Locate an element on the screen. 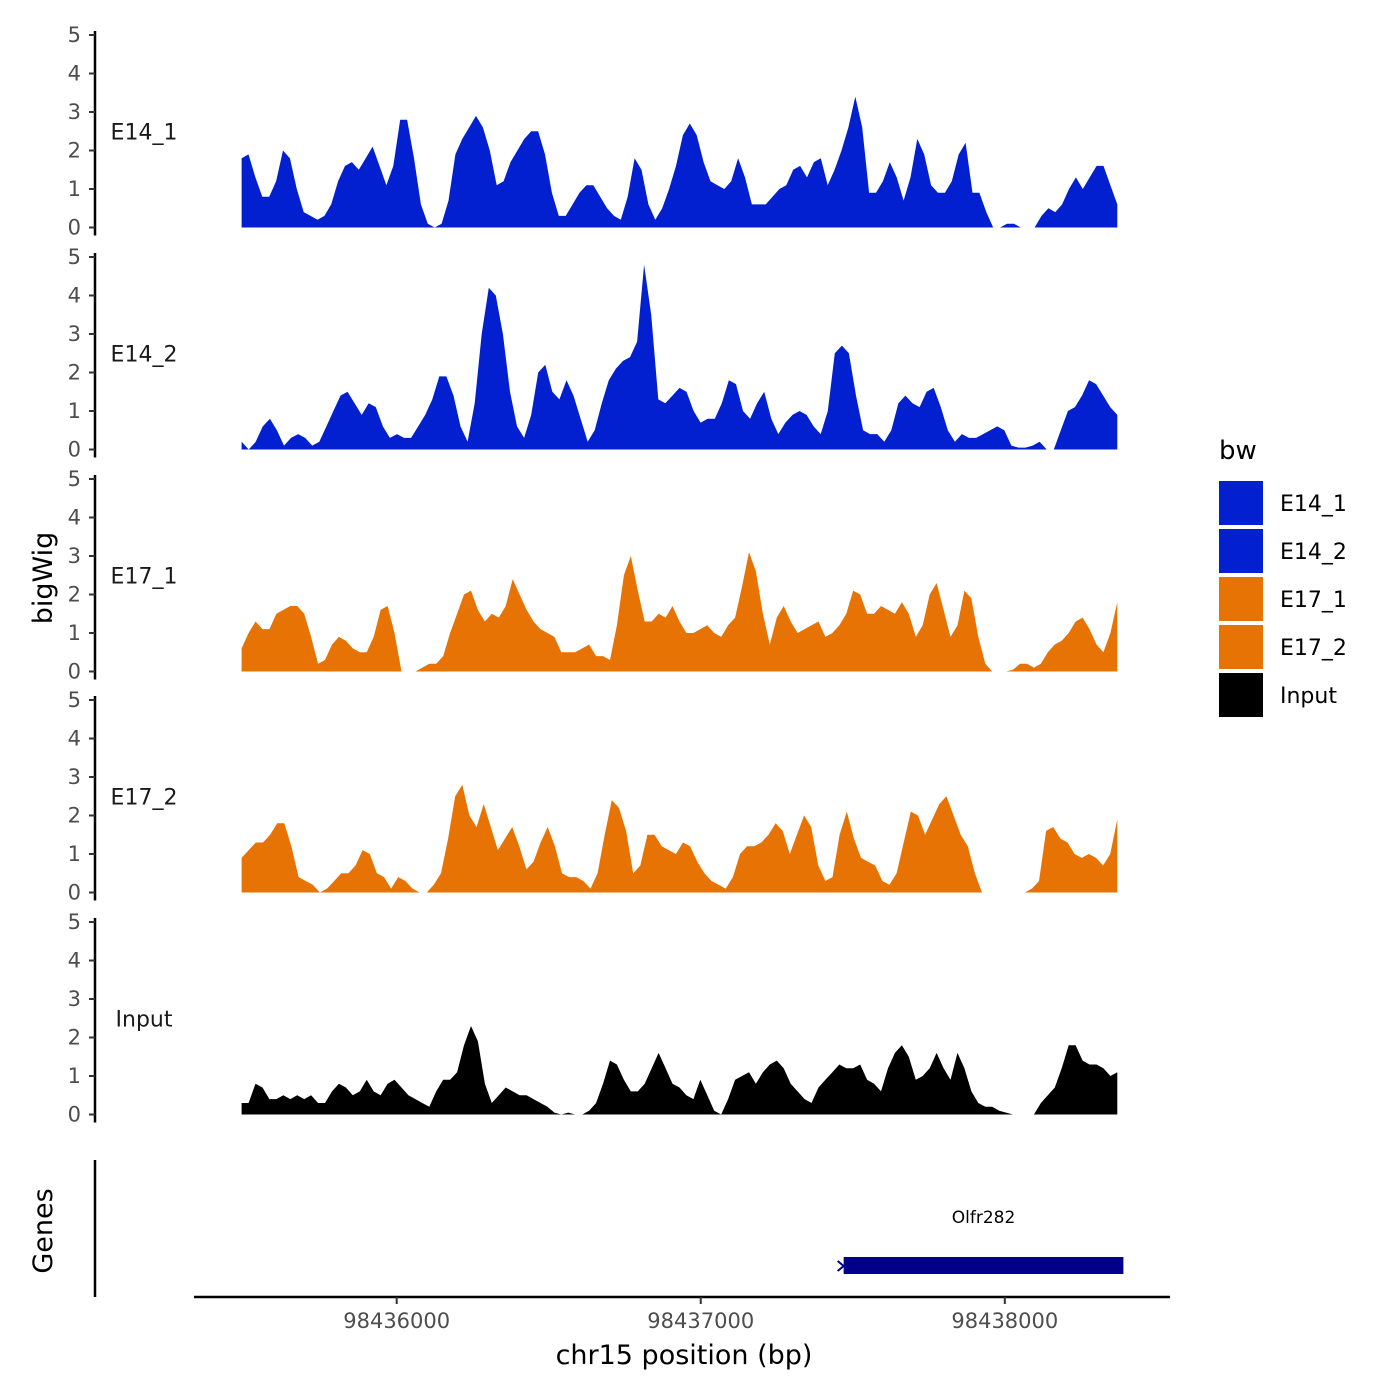 This screenshot has height=1400, width=1400. legend-label-E14_2: E14_2 is located at coordinates (1313, 552).